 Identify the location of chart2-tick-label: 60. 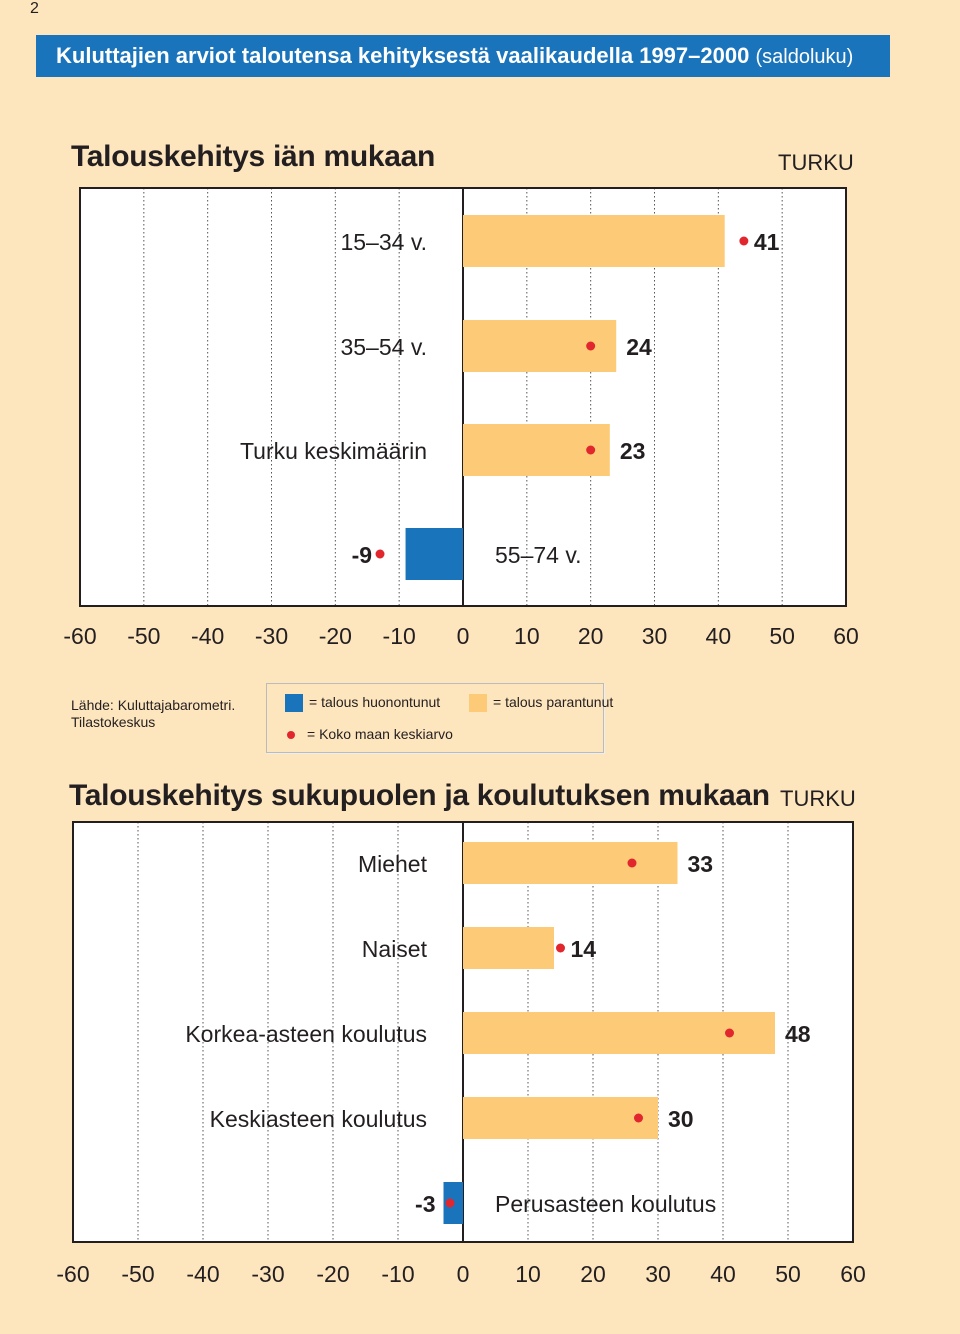
(853, 1274).